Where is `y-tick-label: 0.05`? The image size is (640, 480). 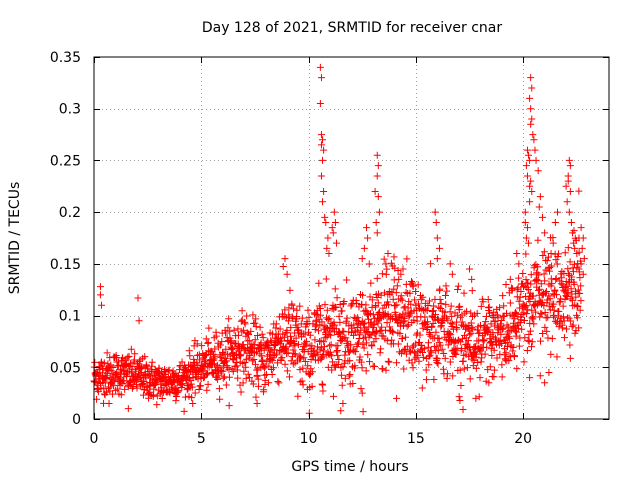
y-tick-label: 0.05 is located at coordinates (65, 368).